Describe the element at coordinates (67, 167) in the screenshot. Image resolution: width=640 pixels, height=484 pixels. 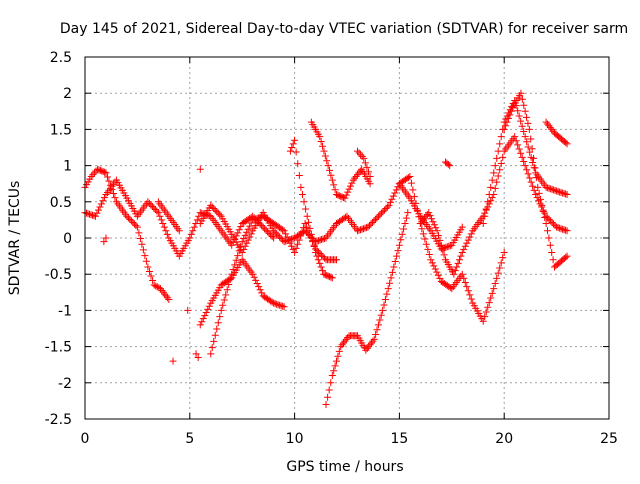
I see `y-tick-label: 1` at that location.